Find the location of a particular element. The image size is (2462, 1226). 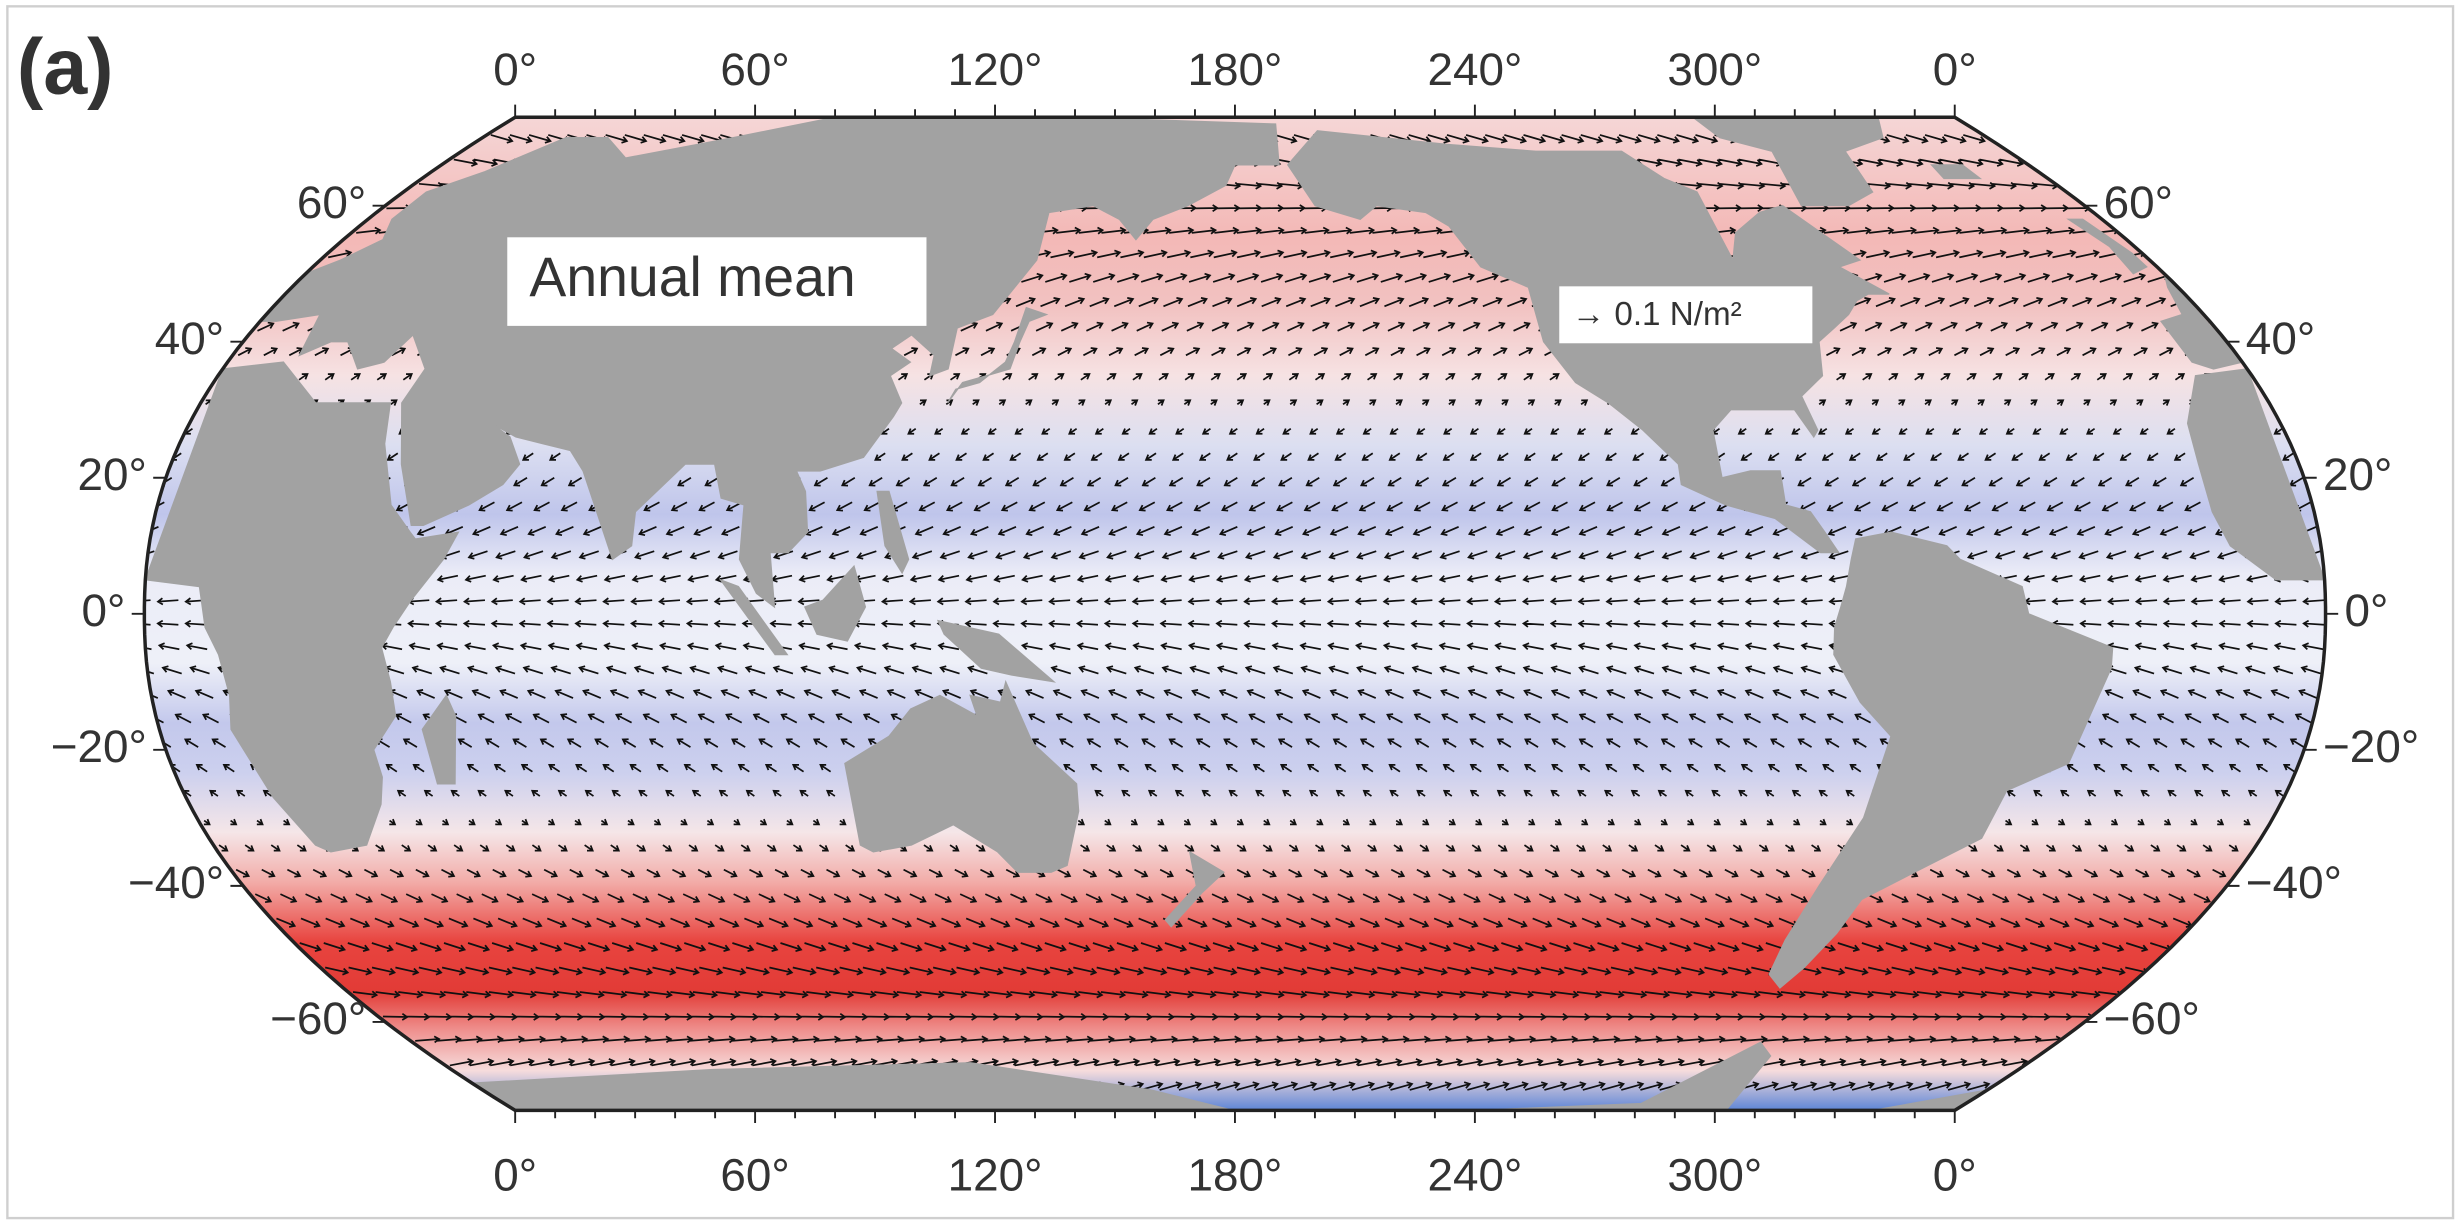

reference-box is located at coordinates (1686, 315).